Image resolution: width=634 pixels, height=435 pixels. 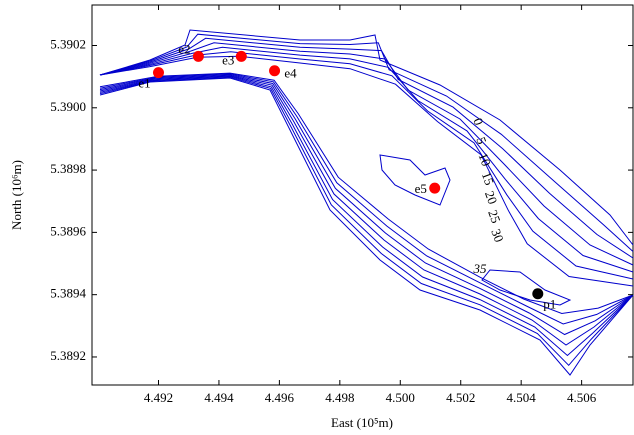 I want to click on contour-label: 20, so click(x=491, y=197).